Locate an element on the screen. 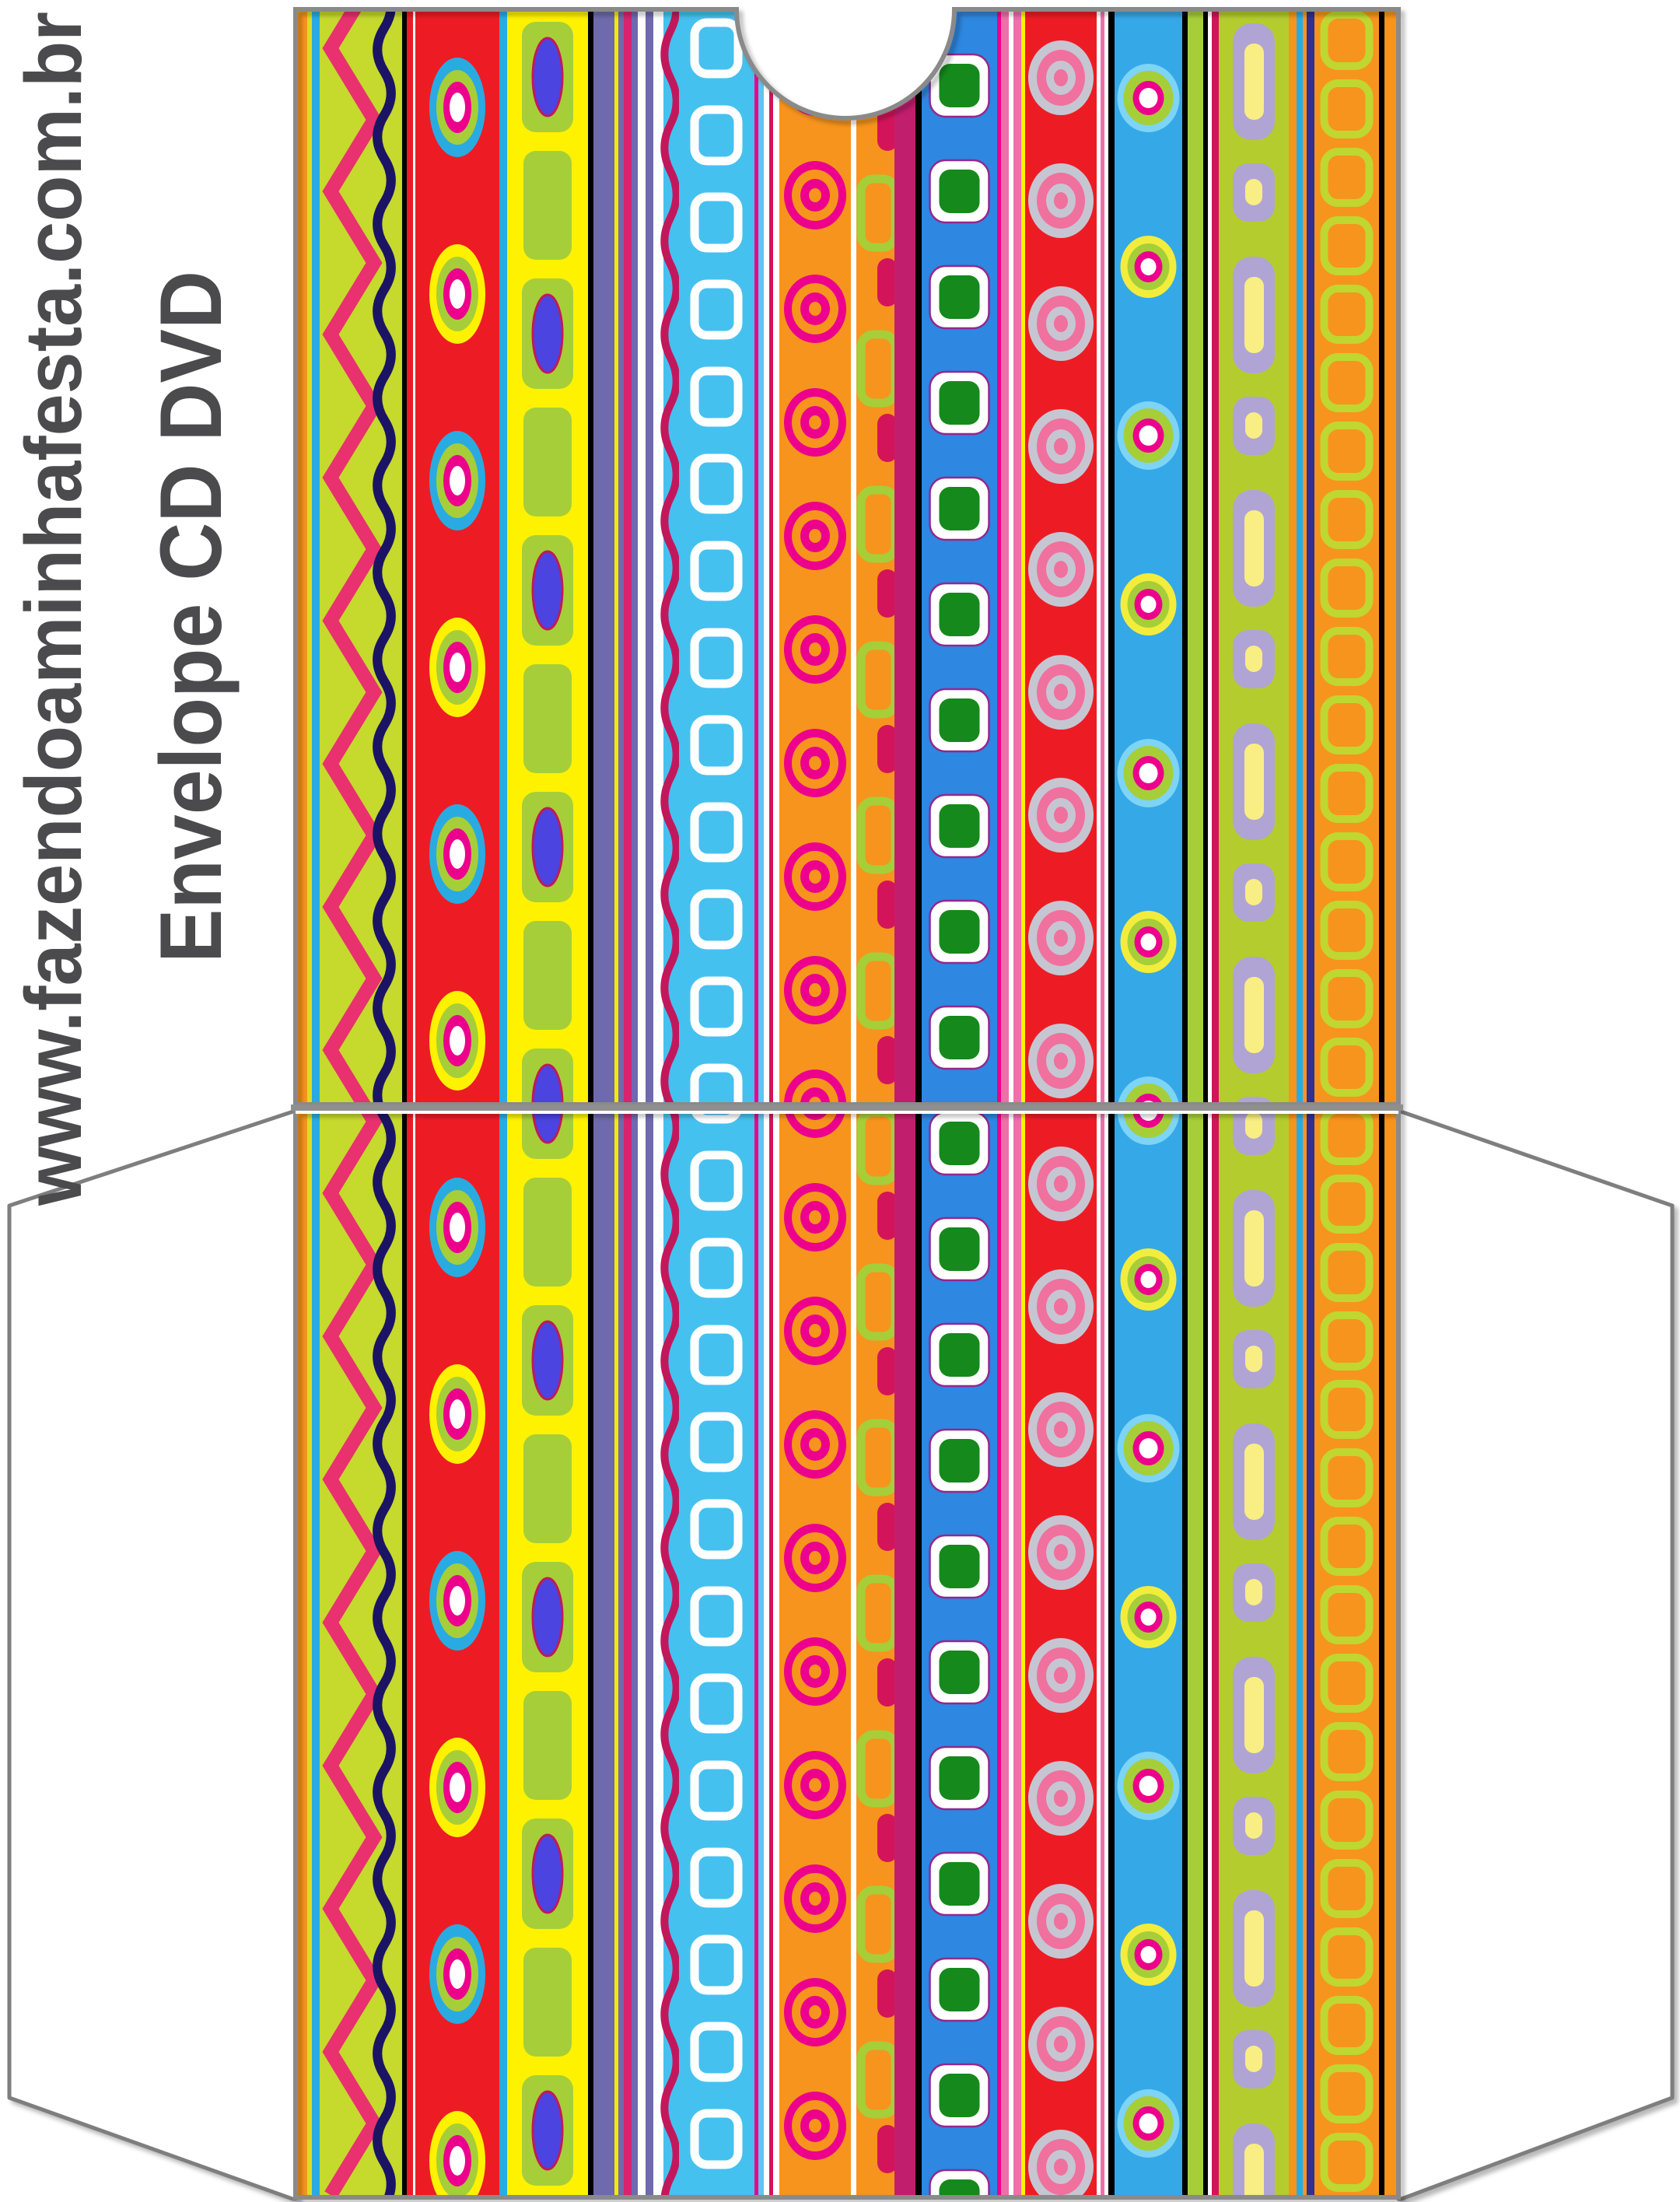 The image size is (1680, 2202). panel-fold-divider is located at coordinates (847, 1108).